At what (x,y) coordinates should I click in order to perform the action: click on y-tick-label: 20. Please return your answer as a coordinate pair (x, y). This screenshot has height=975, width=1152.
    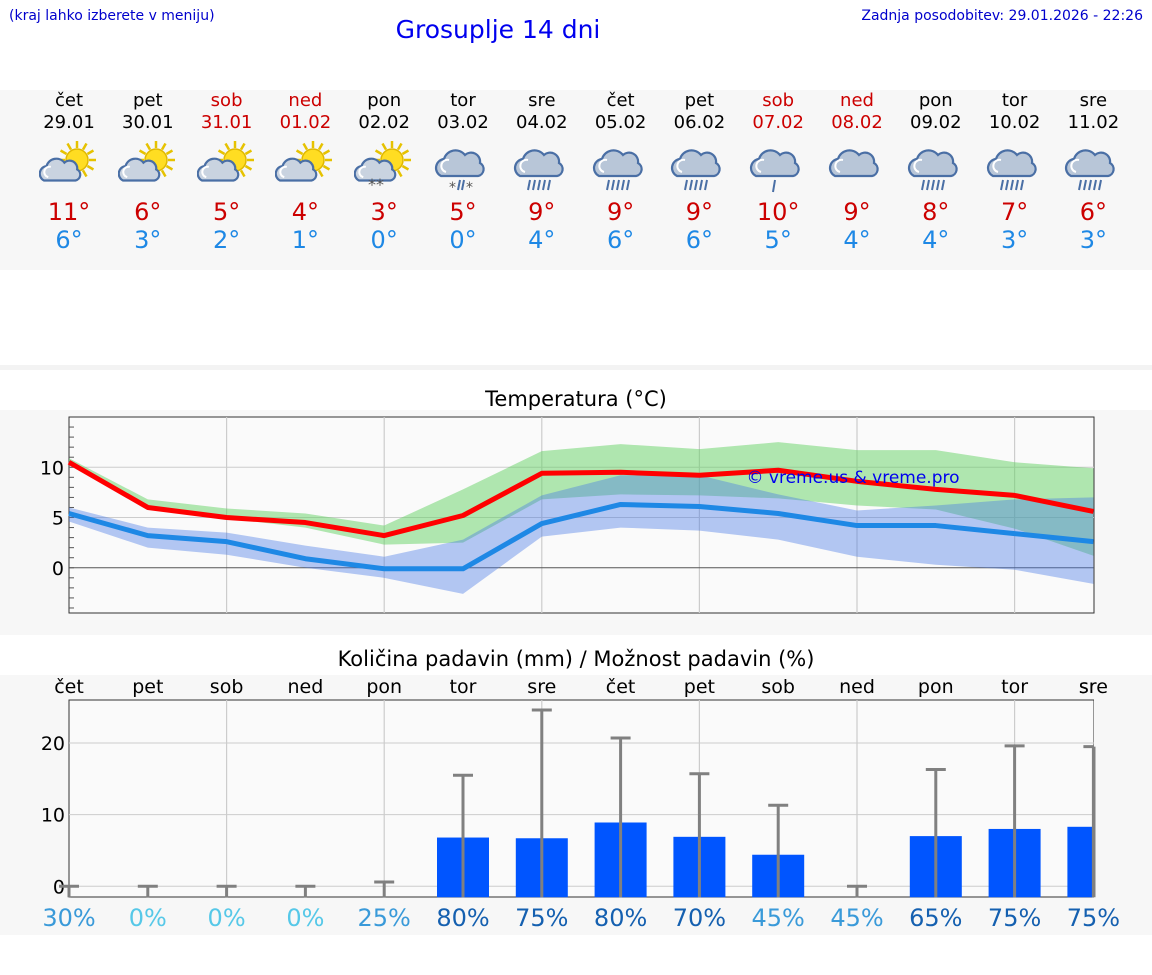
    Looking at the image, I should click on (53, 744).